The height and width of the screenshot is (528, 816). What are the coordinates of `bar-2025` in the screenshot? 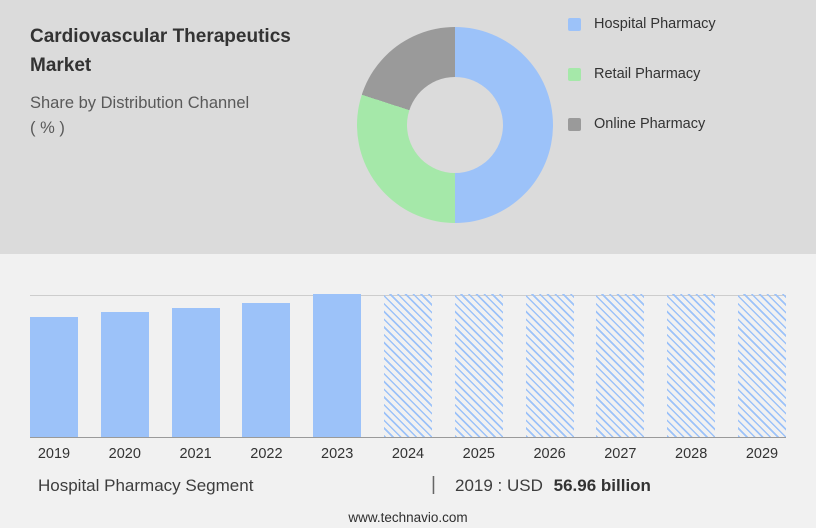 It's located at (478, 365).